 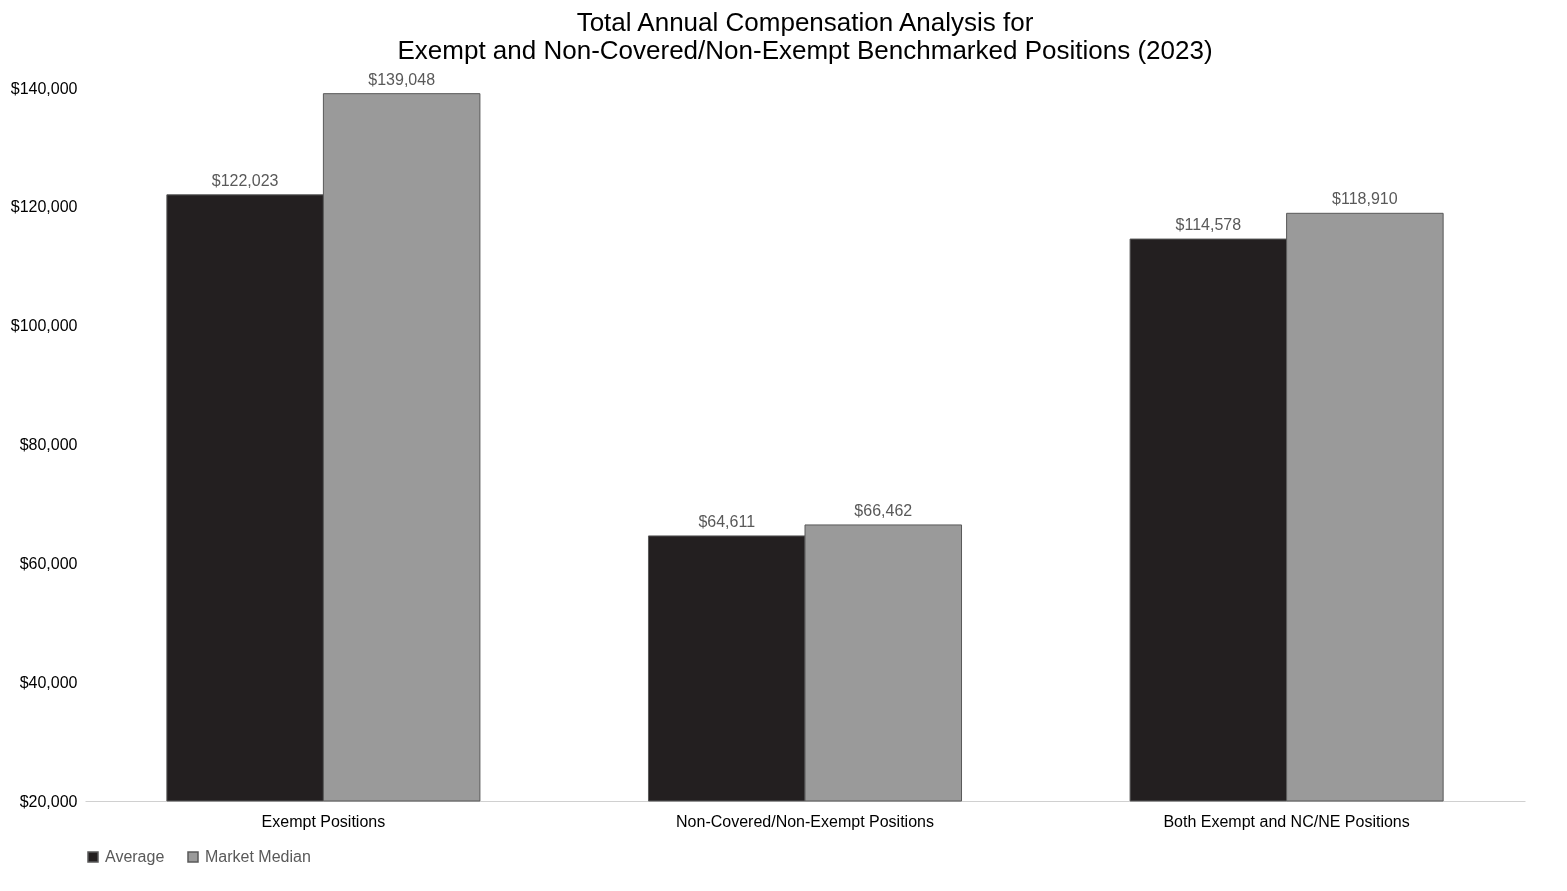 I want to click on y-tick-label: $40,000, so click(x=48, y=682).